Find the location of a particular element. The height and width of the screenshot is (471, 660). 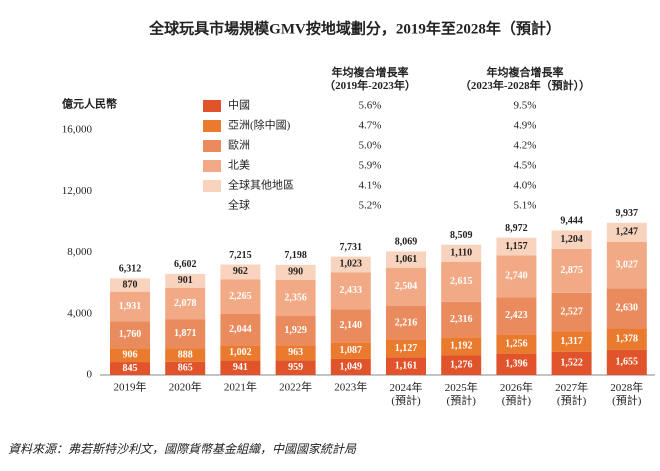

value-label: 1,127 is located at coordinates (406, 348).